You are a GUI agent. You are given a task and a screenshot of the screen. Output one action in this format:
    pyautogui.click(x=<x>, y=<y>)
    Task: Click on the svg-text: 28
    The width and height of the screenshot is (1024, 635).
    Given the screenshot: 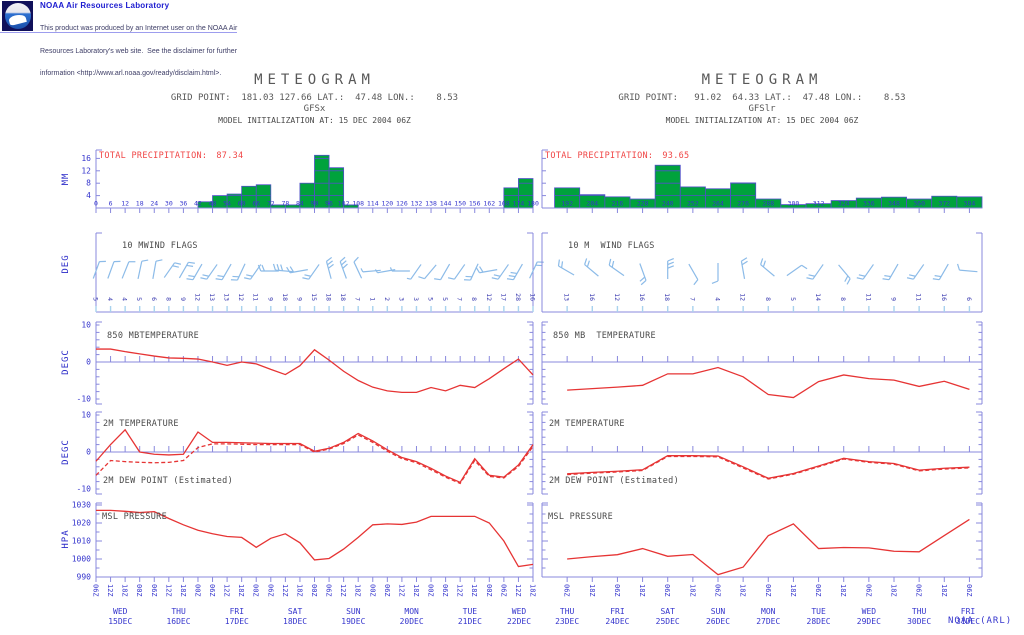 What is the action you would take?
    pyautogui.click(x=518, y=297)
    